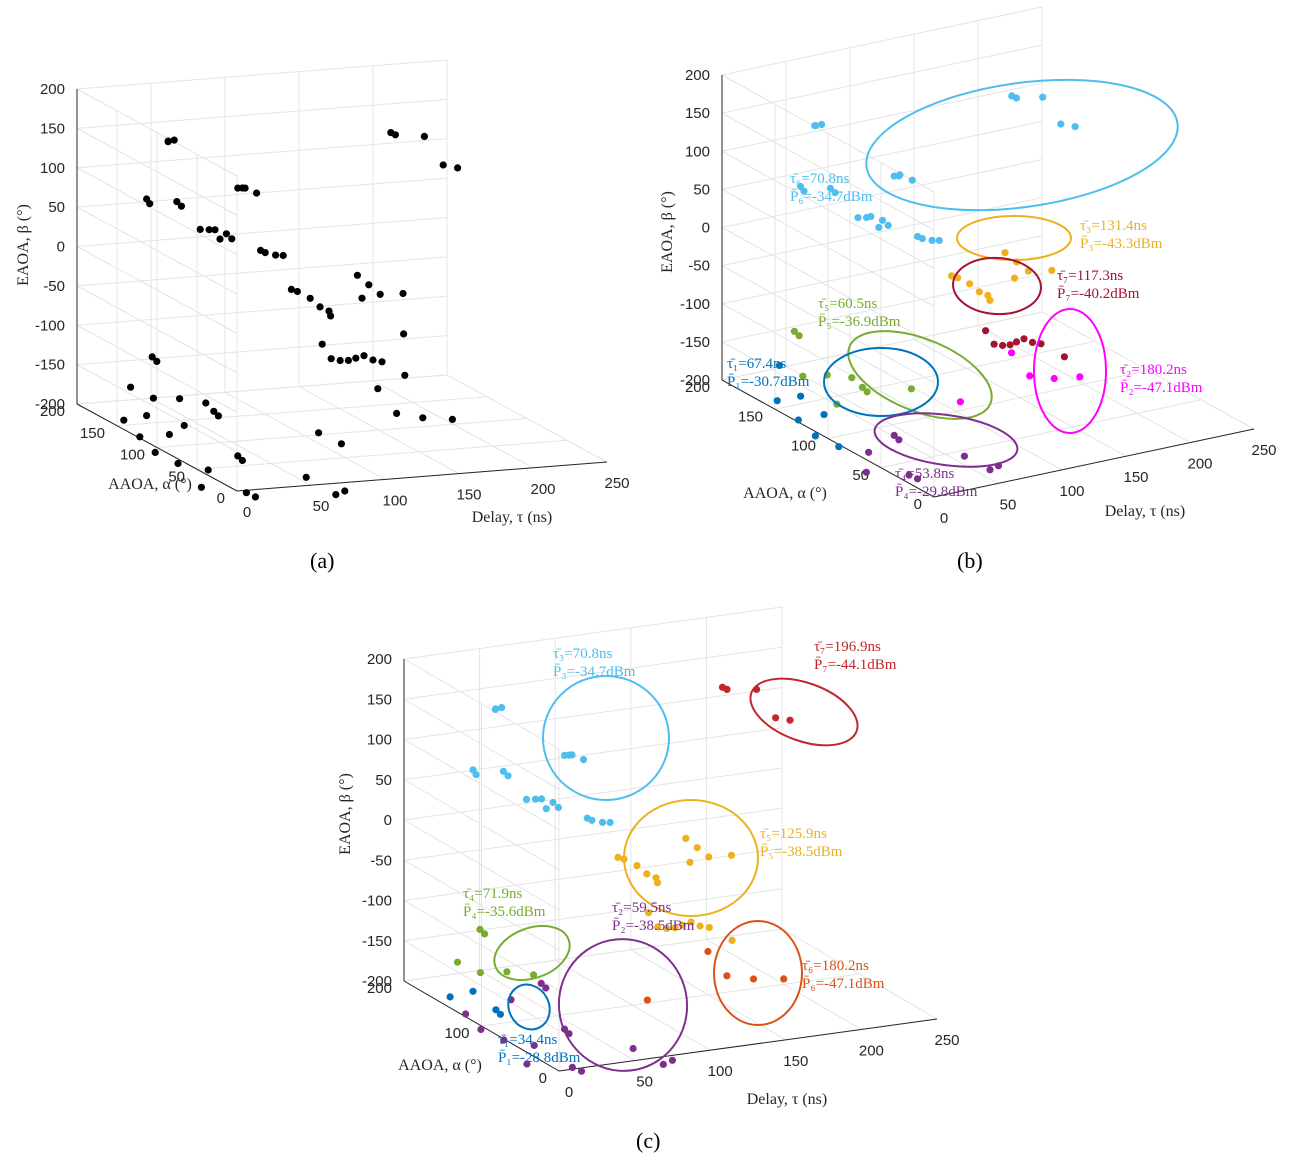 This screenshot has height=1165, width=1301. What do you see at coordinates (542, 489) in the screenshot?
I see `x-tick-label: 200` at bounding box center [542, 489].